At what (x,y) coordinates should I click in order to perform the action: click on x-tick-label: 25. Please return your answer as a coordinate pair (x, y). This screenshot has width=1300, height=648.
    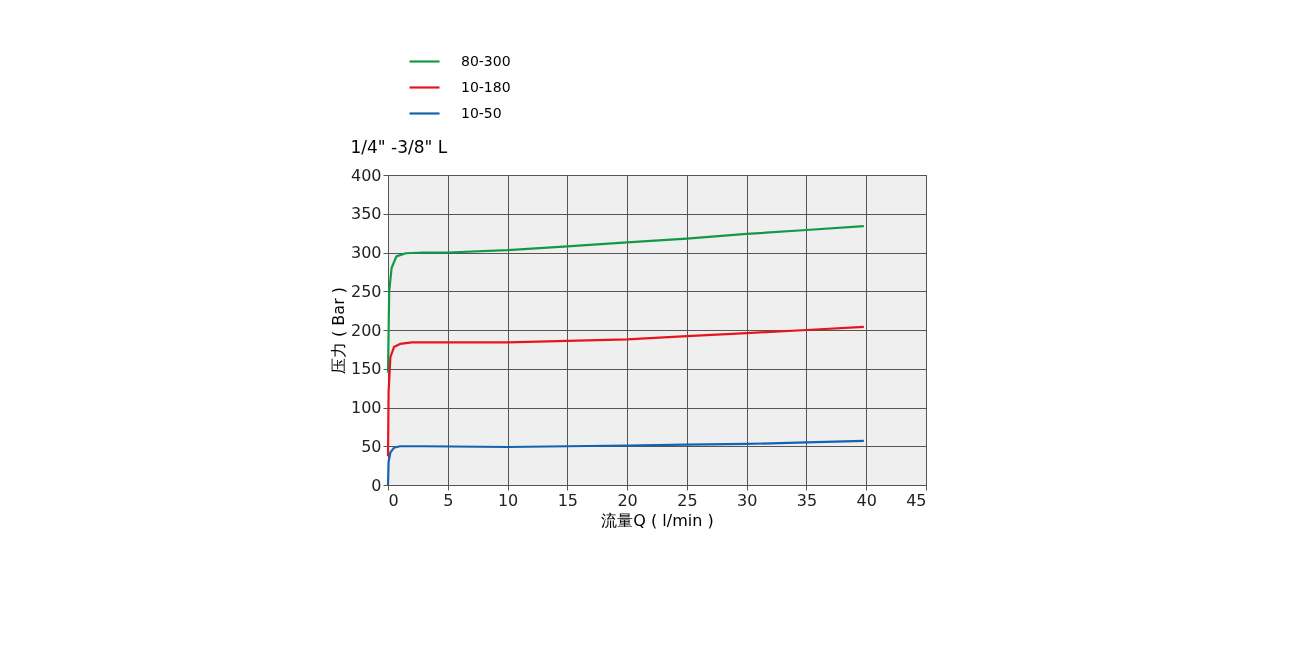
    Looking at the image, I should click on (687, 500).